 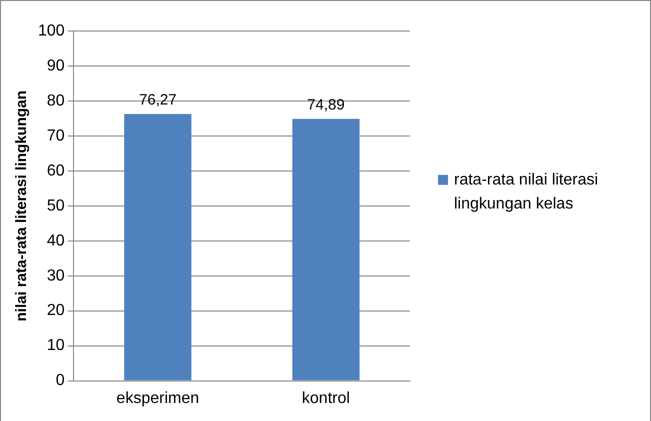 I want to click on legend-label: rata-rata nilai literasi lingkungan kelas, so click(x=526, y=191).